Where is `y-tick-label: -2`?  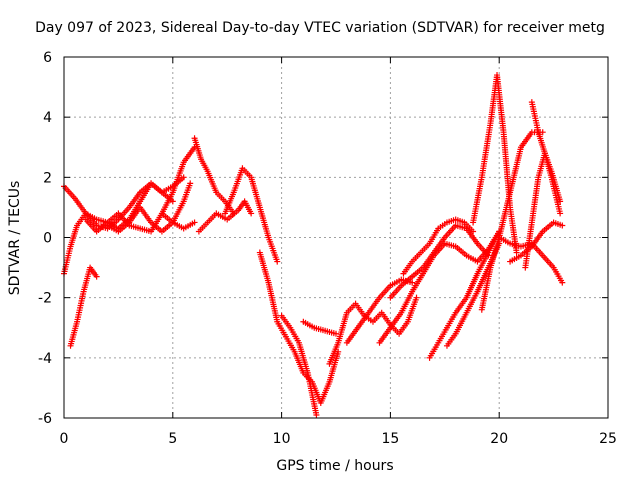 y-tick-label: -2 is located at coordinates (45, 299).